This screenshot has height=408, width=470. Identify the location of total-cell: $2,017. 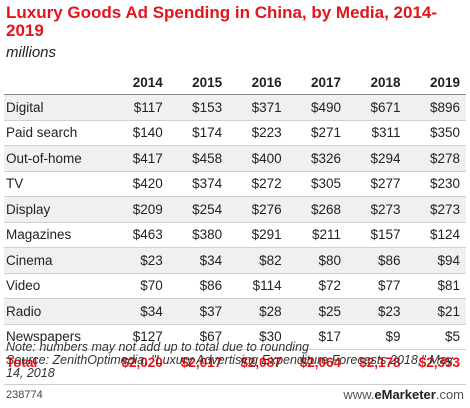
(198, 362).